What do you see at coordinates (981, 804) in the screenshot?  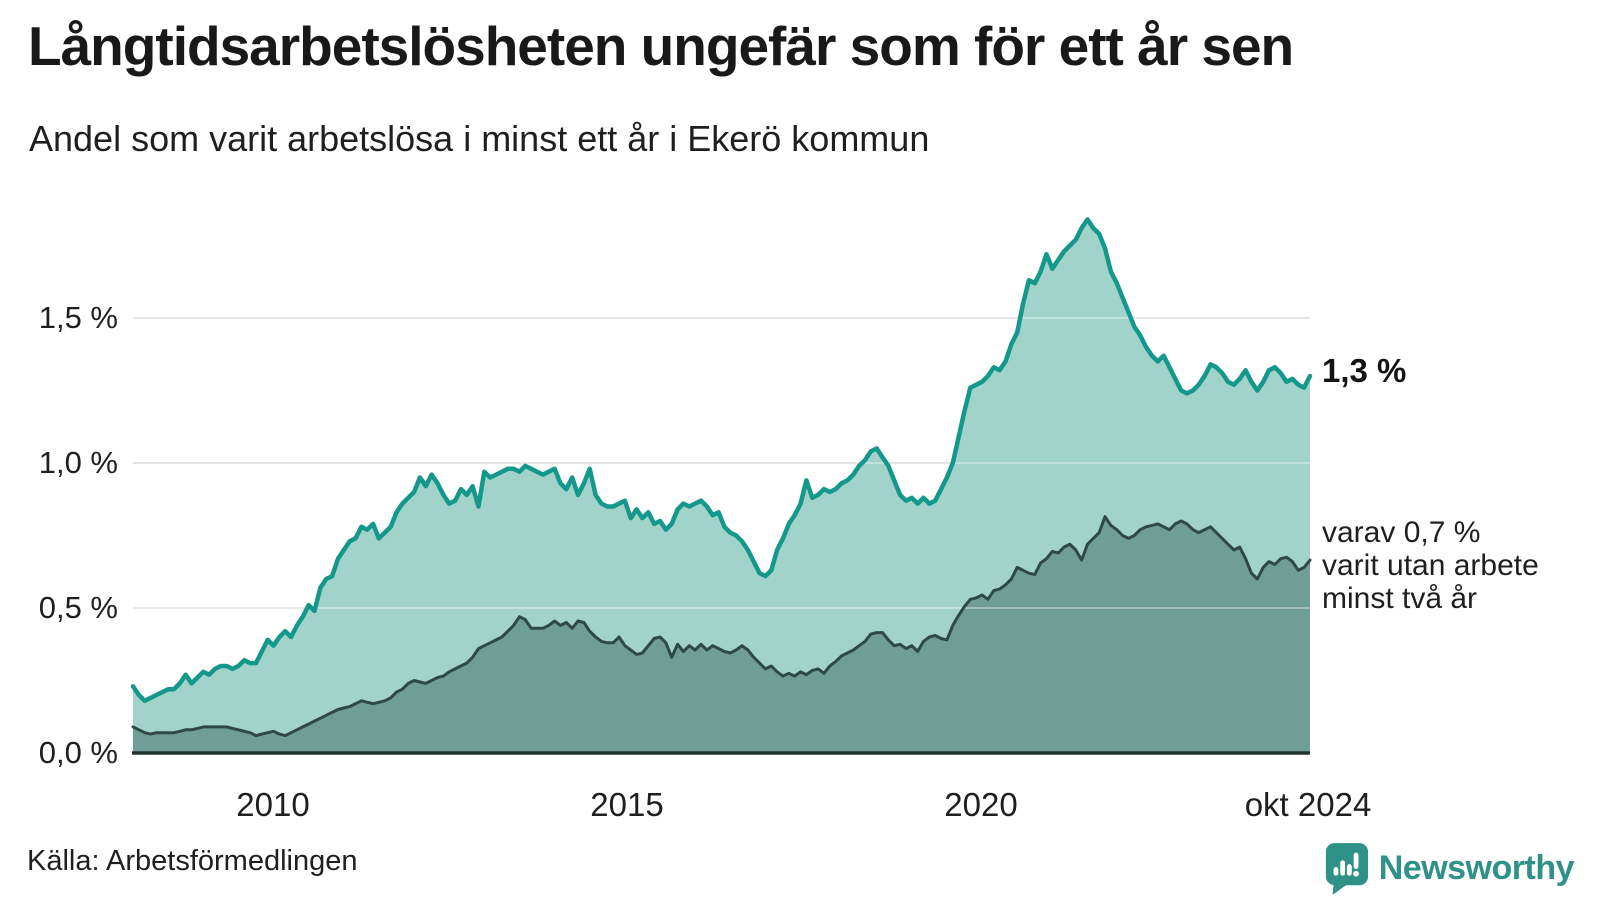 I see `x-axis-tick-2020: 2020` at bounding box center [981, 804].